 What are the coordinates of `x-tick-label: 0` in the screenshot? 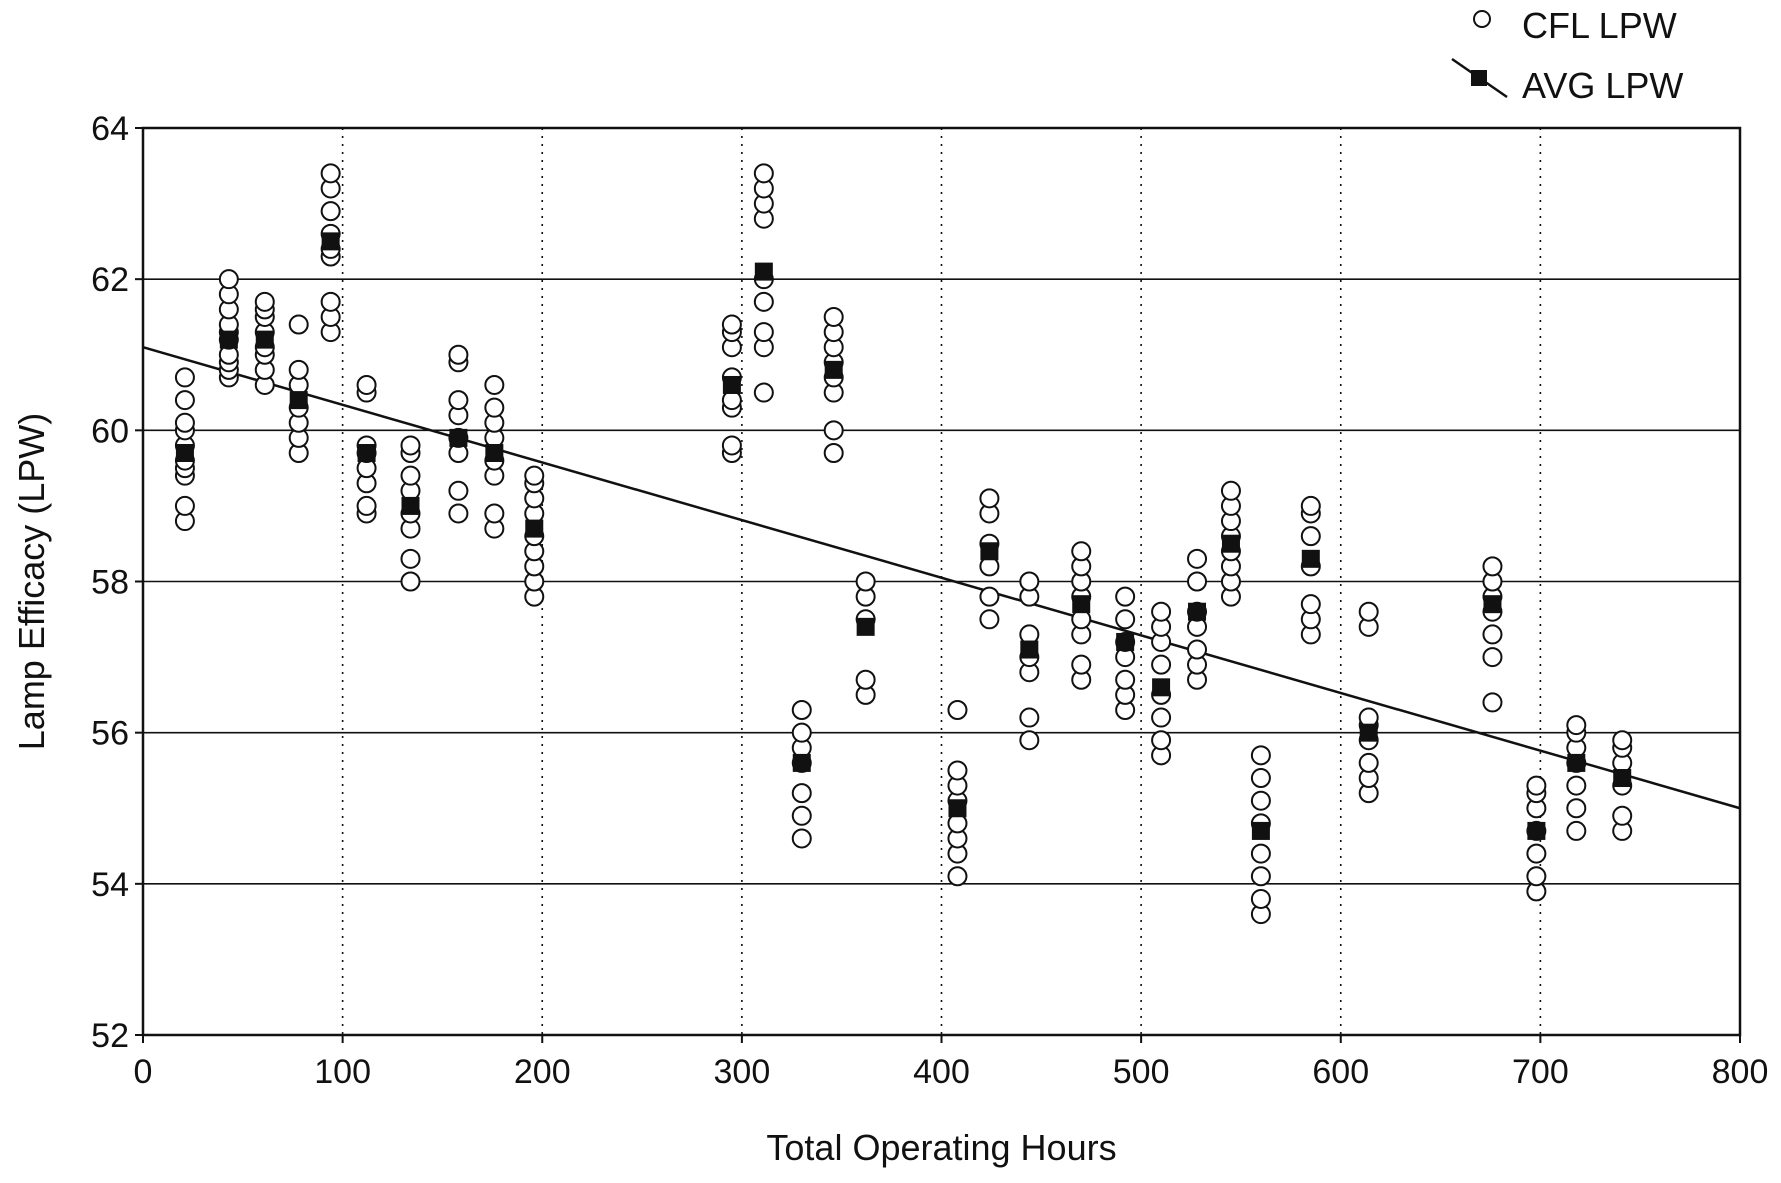 It's located at (143, 1072).